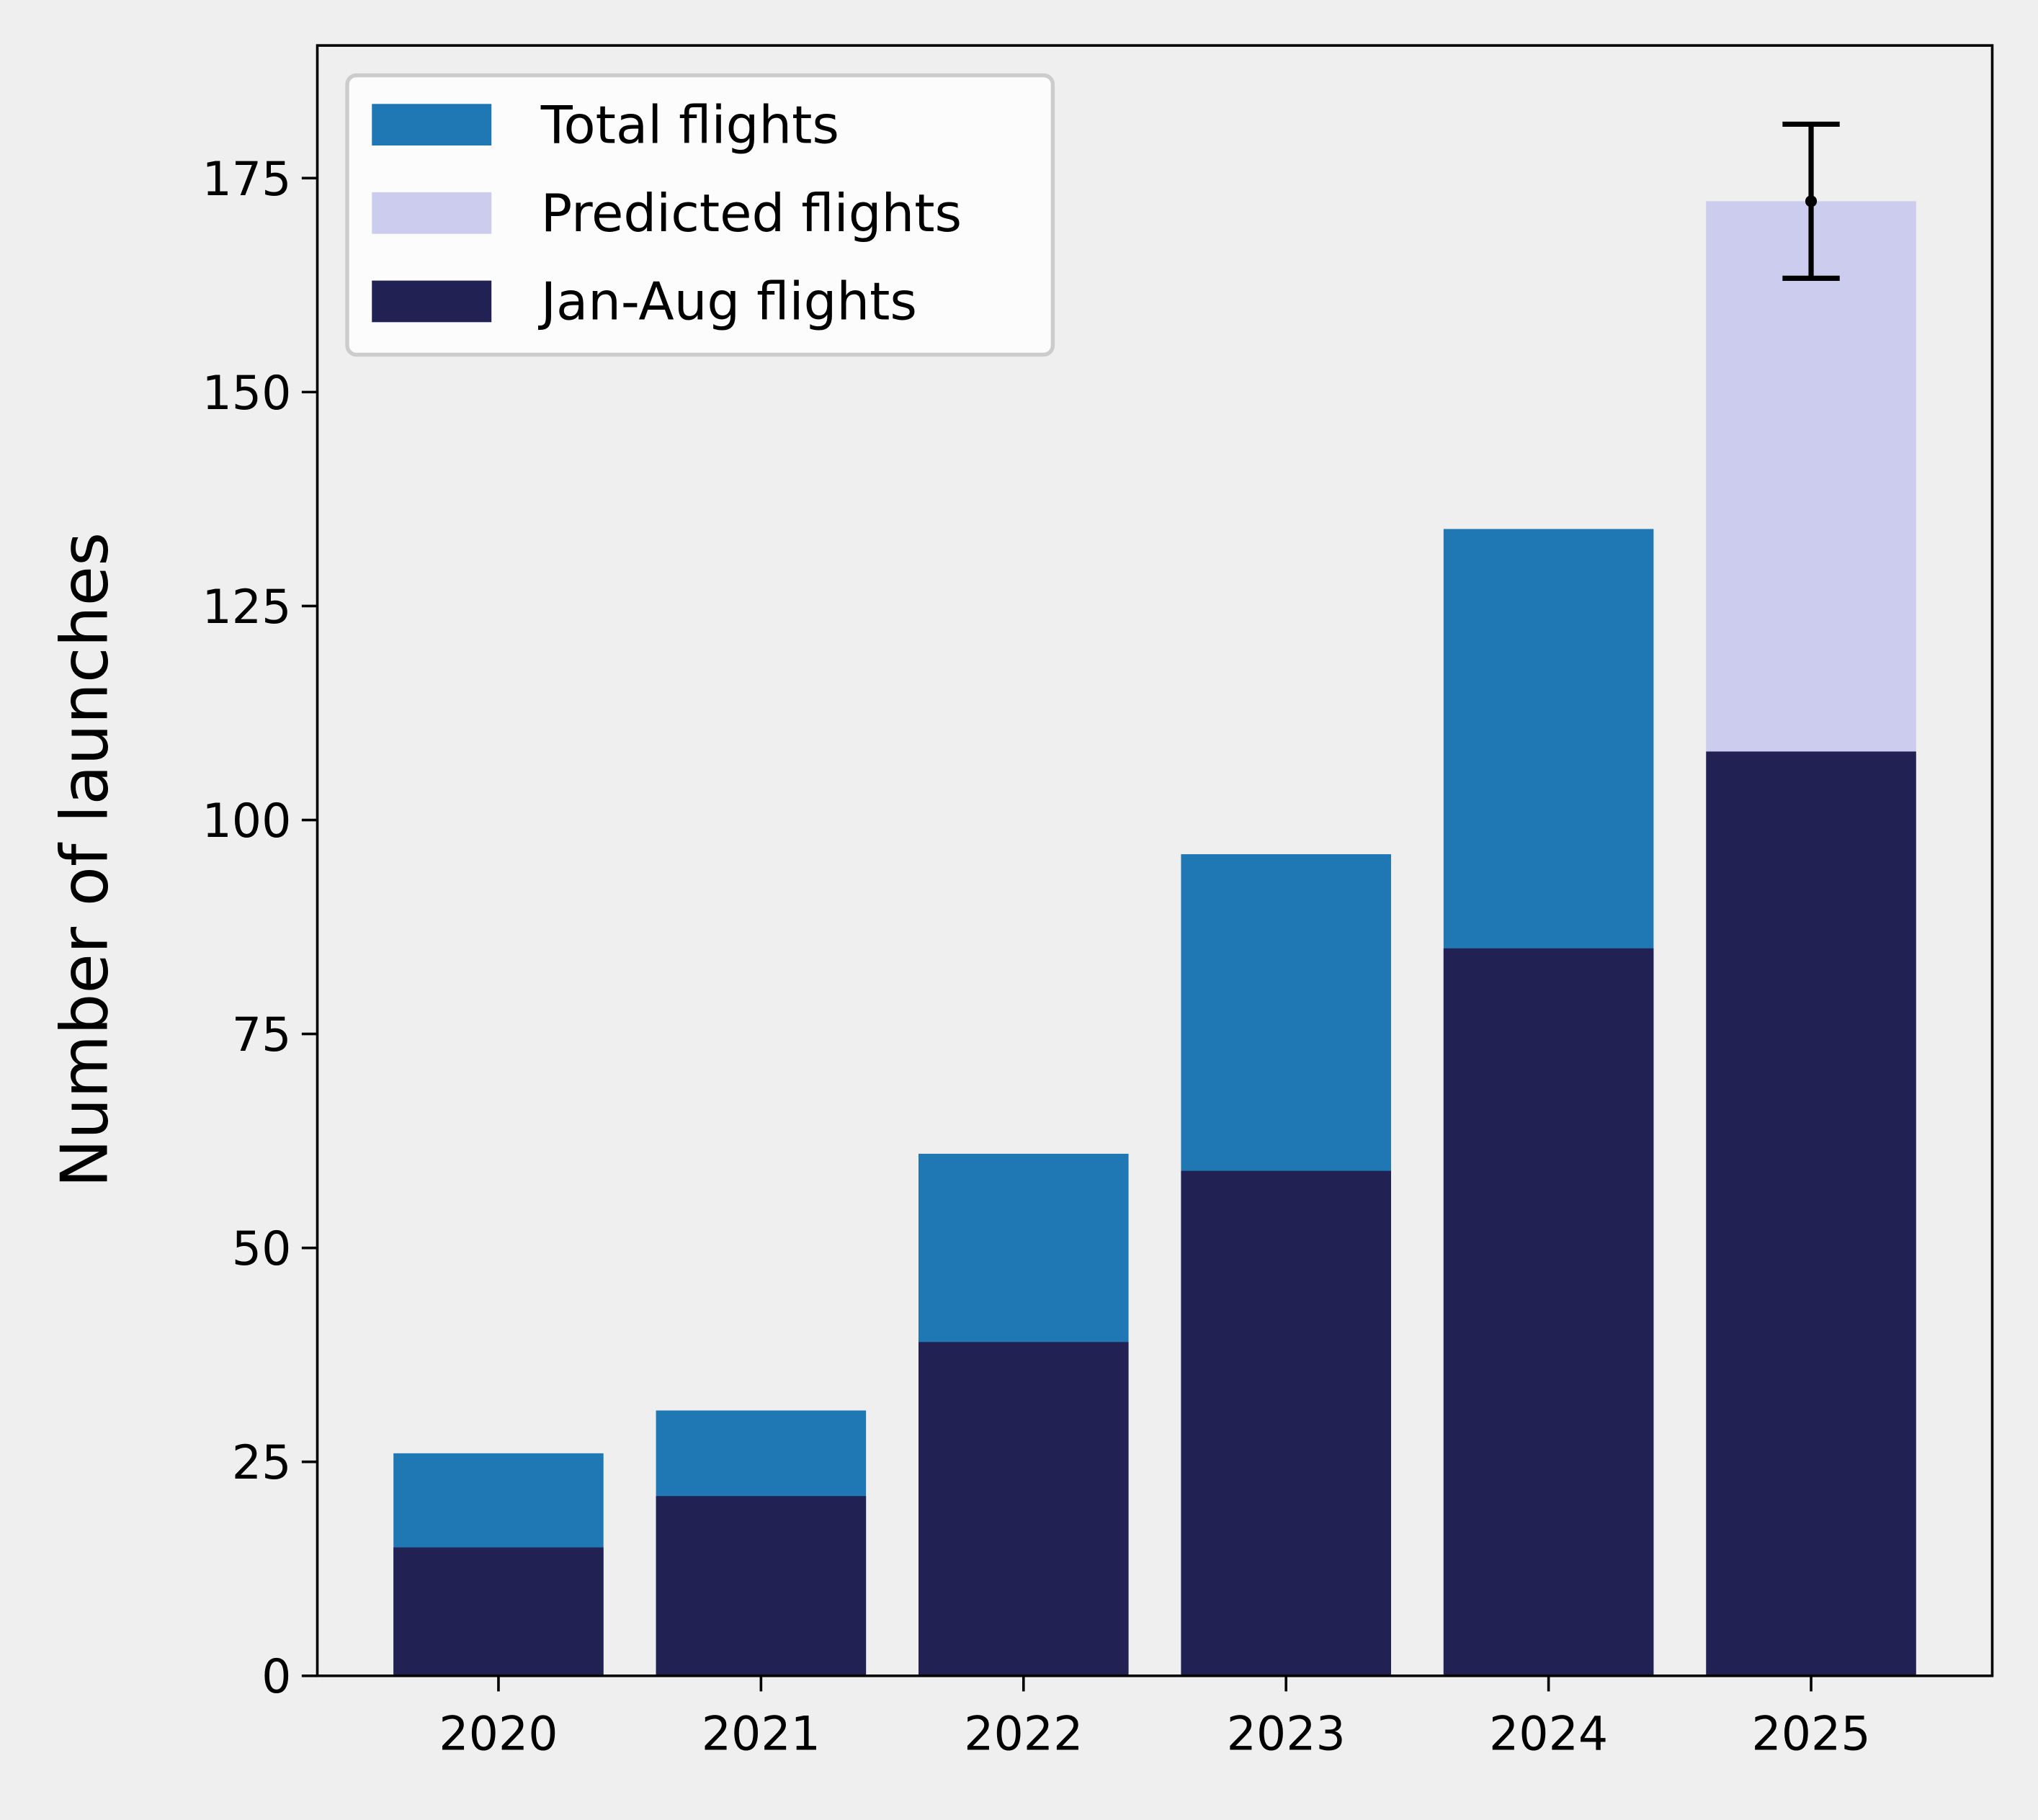 The image size is (2038, 1820). I want to click on y-tick-label: 100, so click(246, 821).